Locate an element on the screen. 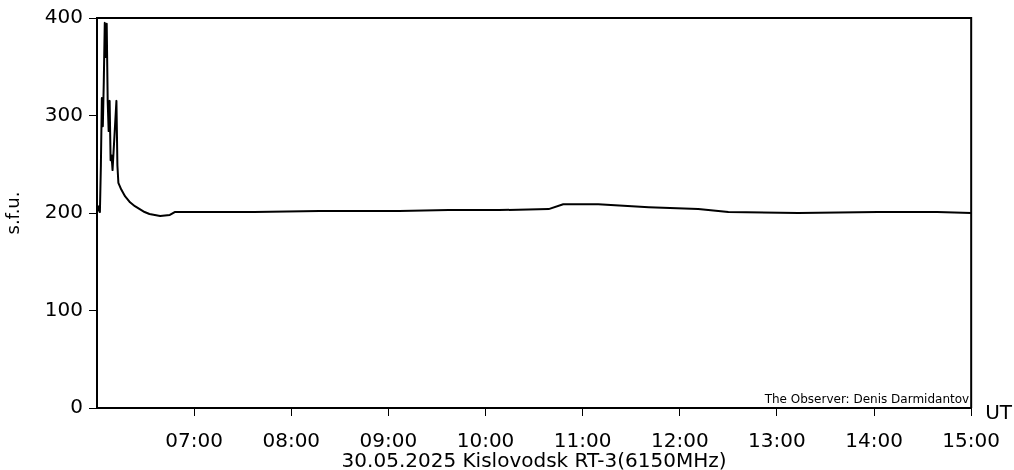  annotation: The Observer: Denis Darmidantov is located at coordinates (866, 399).